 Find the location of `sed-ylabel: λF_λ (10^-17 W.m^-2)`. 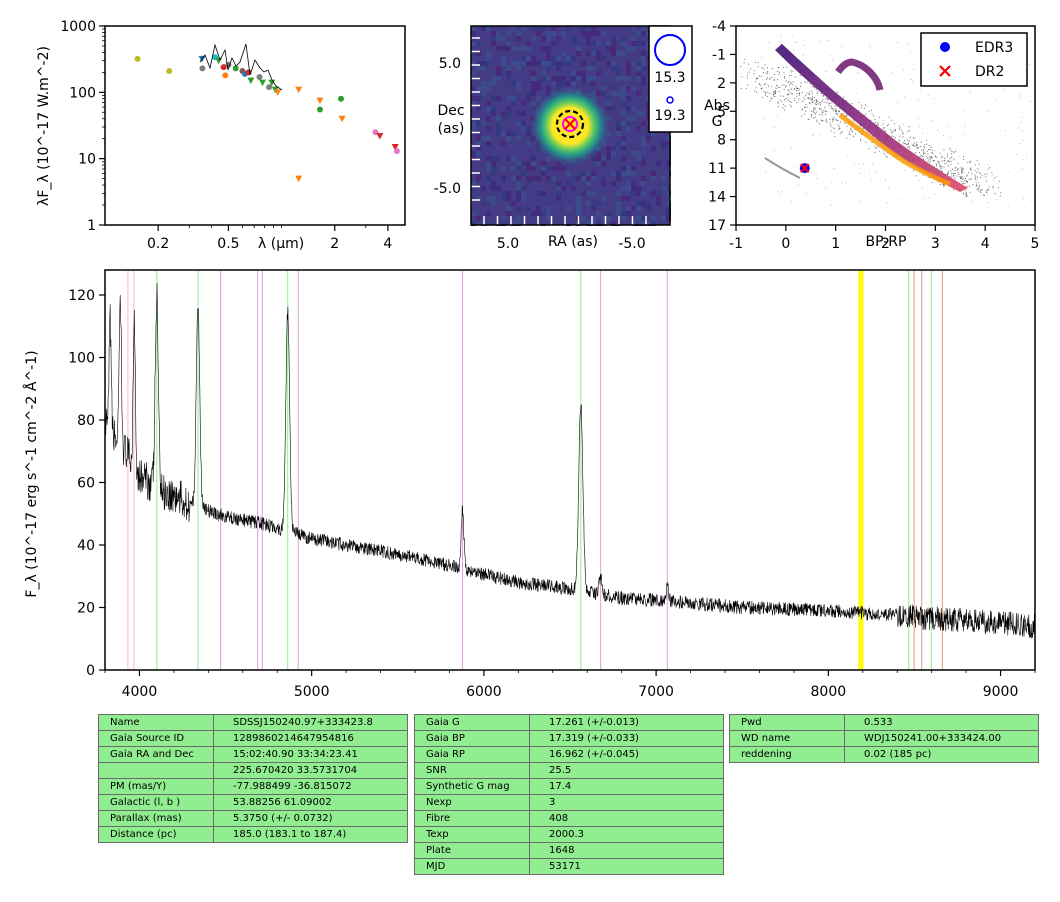

sed-ylabel: λF_λ (10^-17 W.m^-2) is located at coordinates (44, 126).